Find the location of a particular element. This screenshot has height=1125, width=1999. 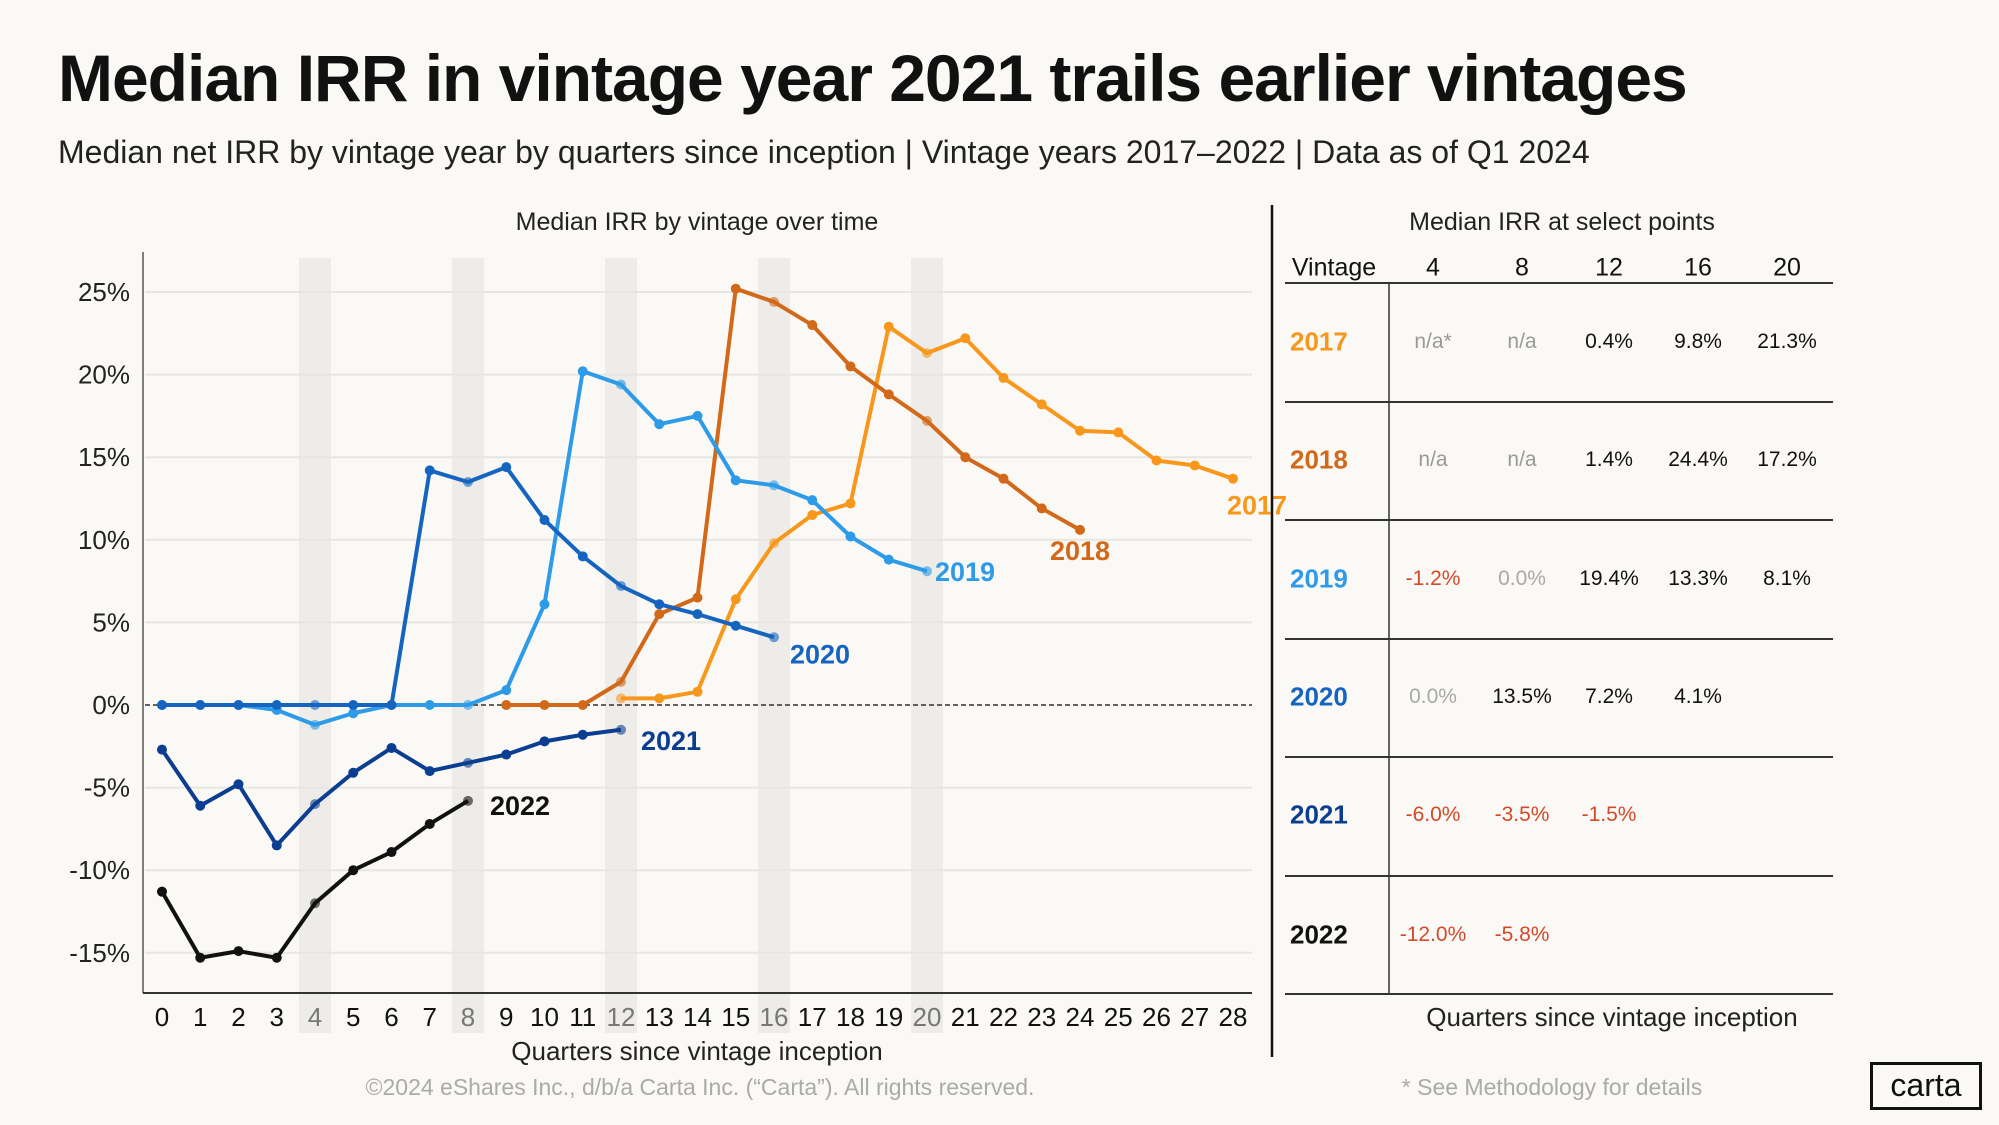

table-cell: 19.4% is located at coordinates (1609, 578).